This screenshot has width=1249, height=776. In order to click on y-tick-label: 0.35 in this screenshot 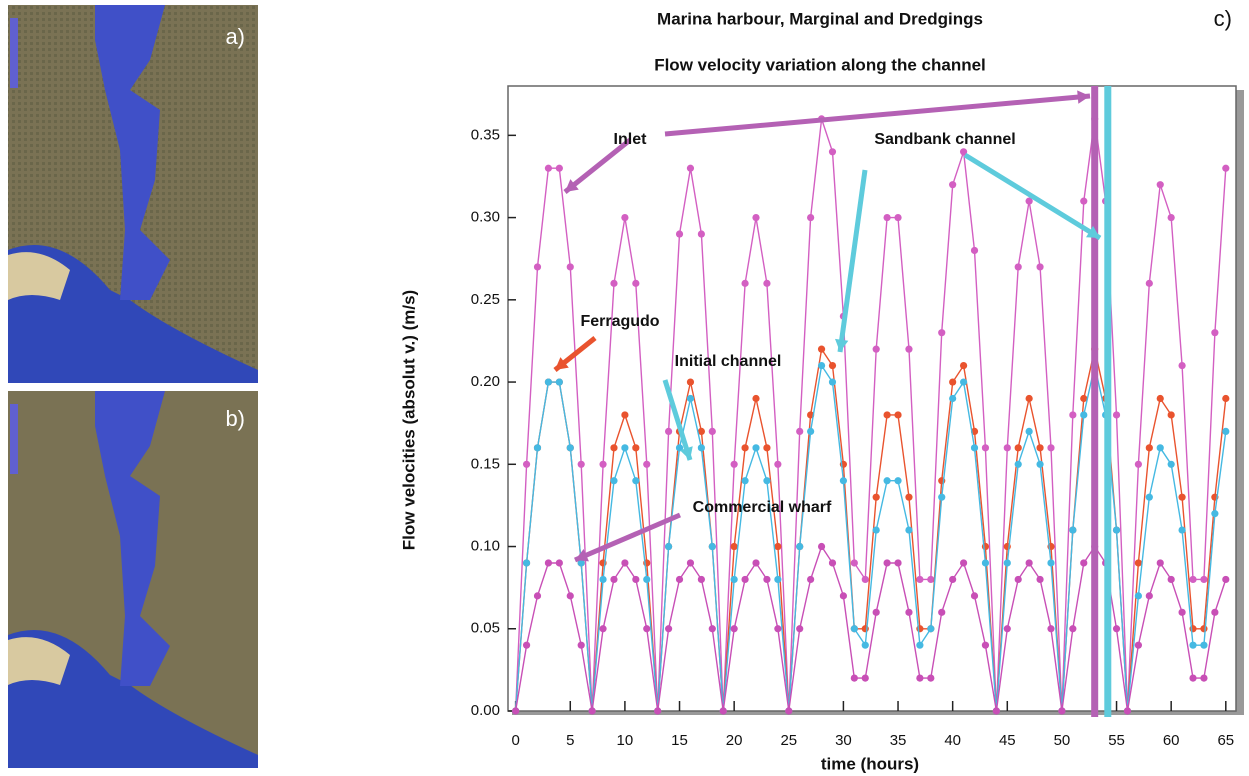, I will do `click(485, 134)`.